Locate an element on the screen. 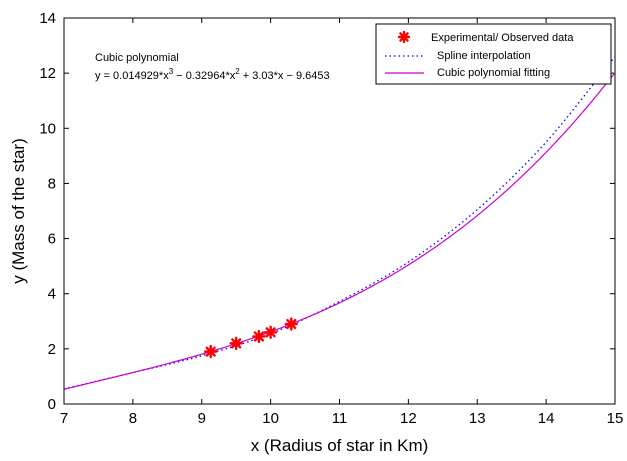 The image size is (627, 461). x-tick-label: 8 is located at coordinates (133, 418).